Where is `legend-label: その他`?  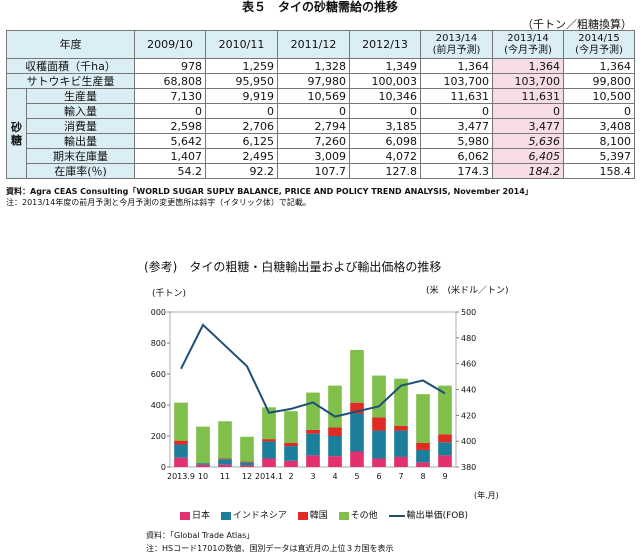 legend-label: その他 is located at coordinates (364, 516).